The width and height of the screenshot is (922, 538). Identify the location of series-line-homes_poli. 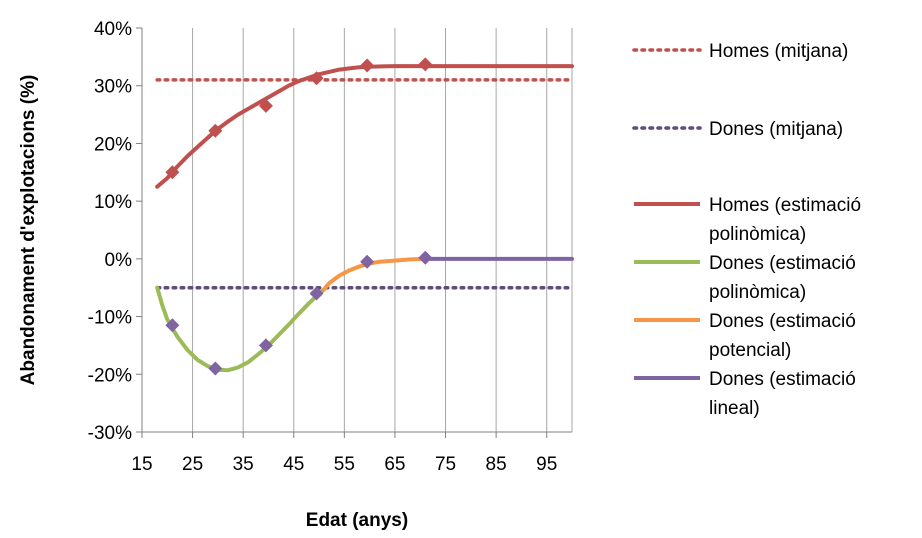
(364, 126).